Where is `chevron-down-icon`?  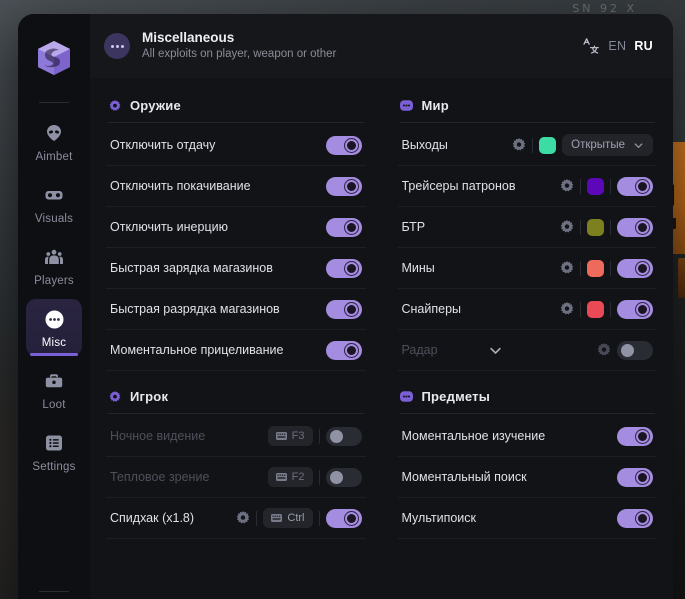
chevron-down-icon is located at coordinates (638, 145).